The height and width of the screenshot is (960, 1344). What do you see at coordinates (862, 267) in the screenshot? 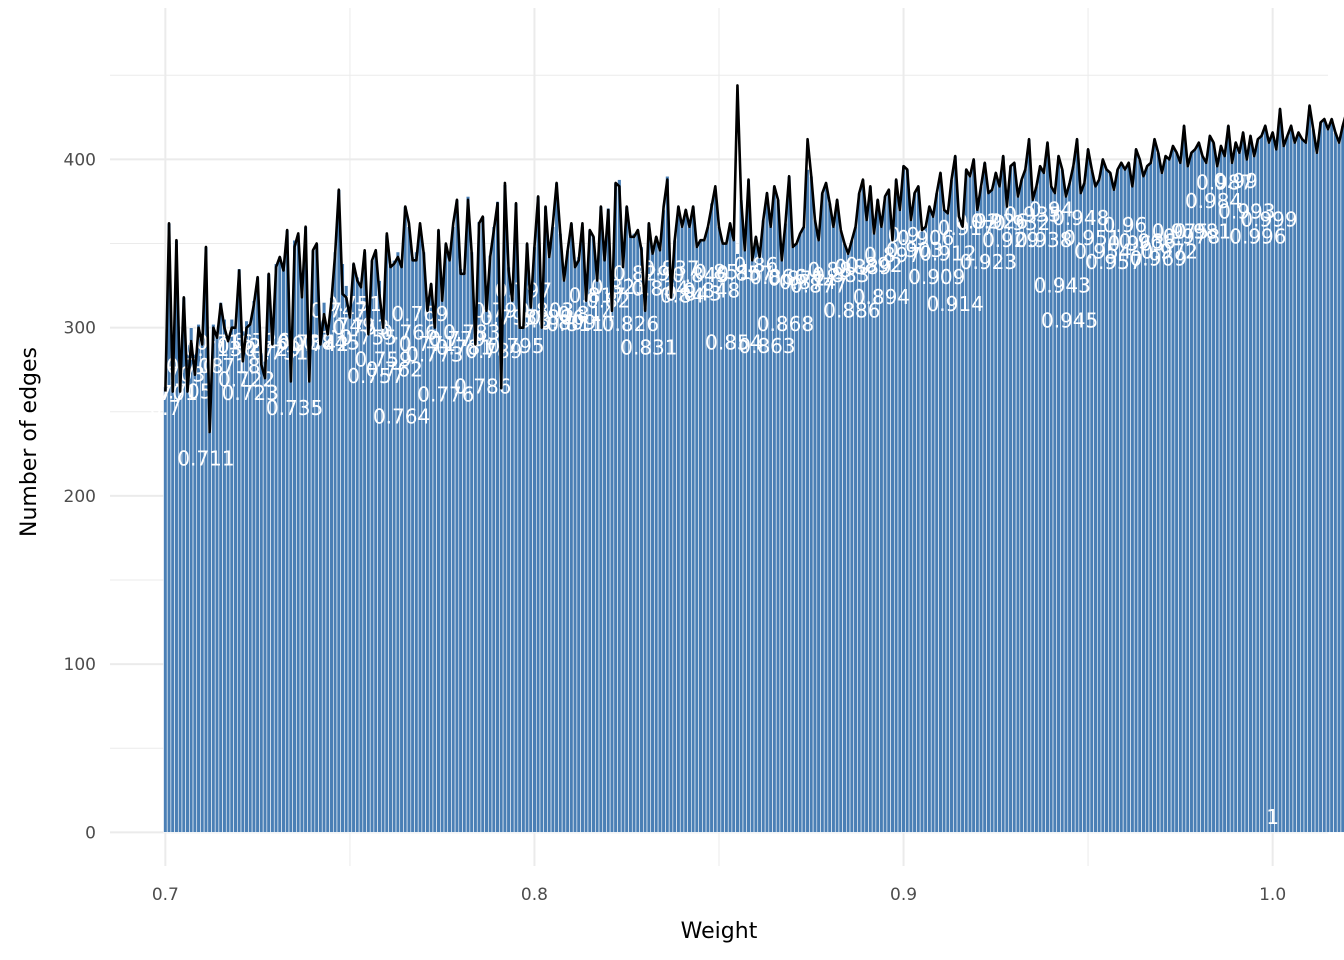
I see `bar-value-label: 0.889` at bounding box center [862, 267].